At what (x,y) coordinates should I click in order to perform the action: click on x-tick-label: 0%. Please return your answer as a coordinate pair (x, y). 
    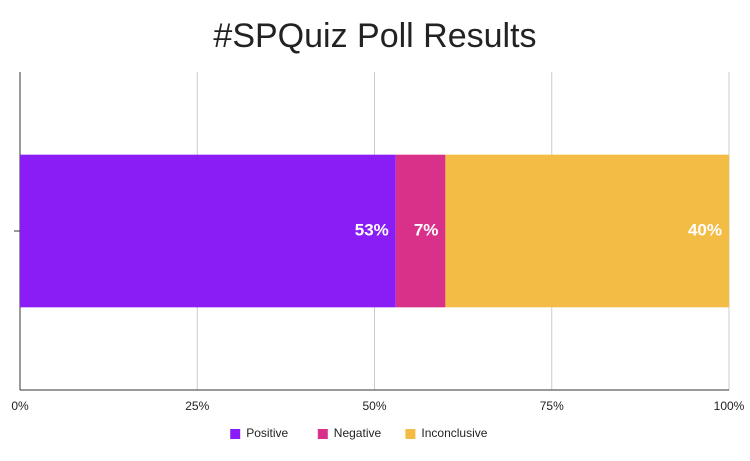
    Looking at the image, I should click on (20, 406).